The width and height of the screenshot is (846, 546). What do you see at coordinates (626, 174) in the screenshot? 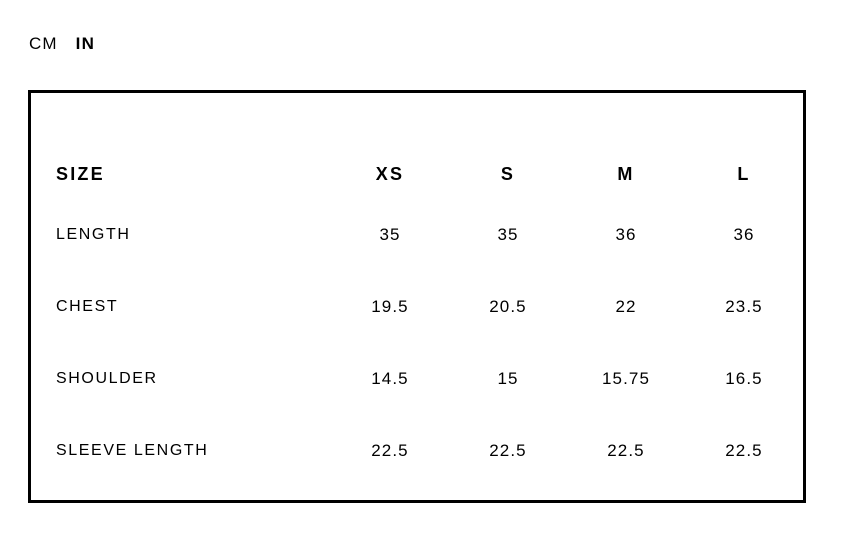
I see `column-header-m: M` at bounding box center [626, 174].